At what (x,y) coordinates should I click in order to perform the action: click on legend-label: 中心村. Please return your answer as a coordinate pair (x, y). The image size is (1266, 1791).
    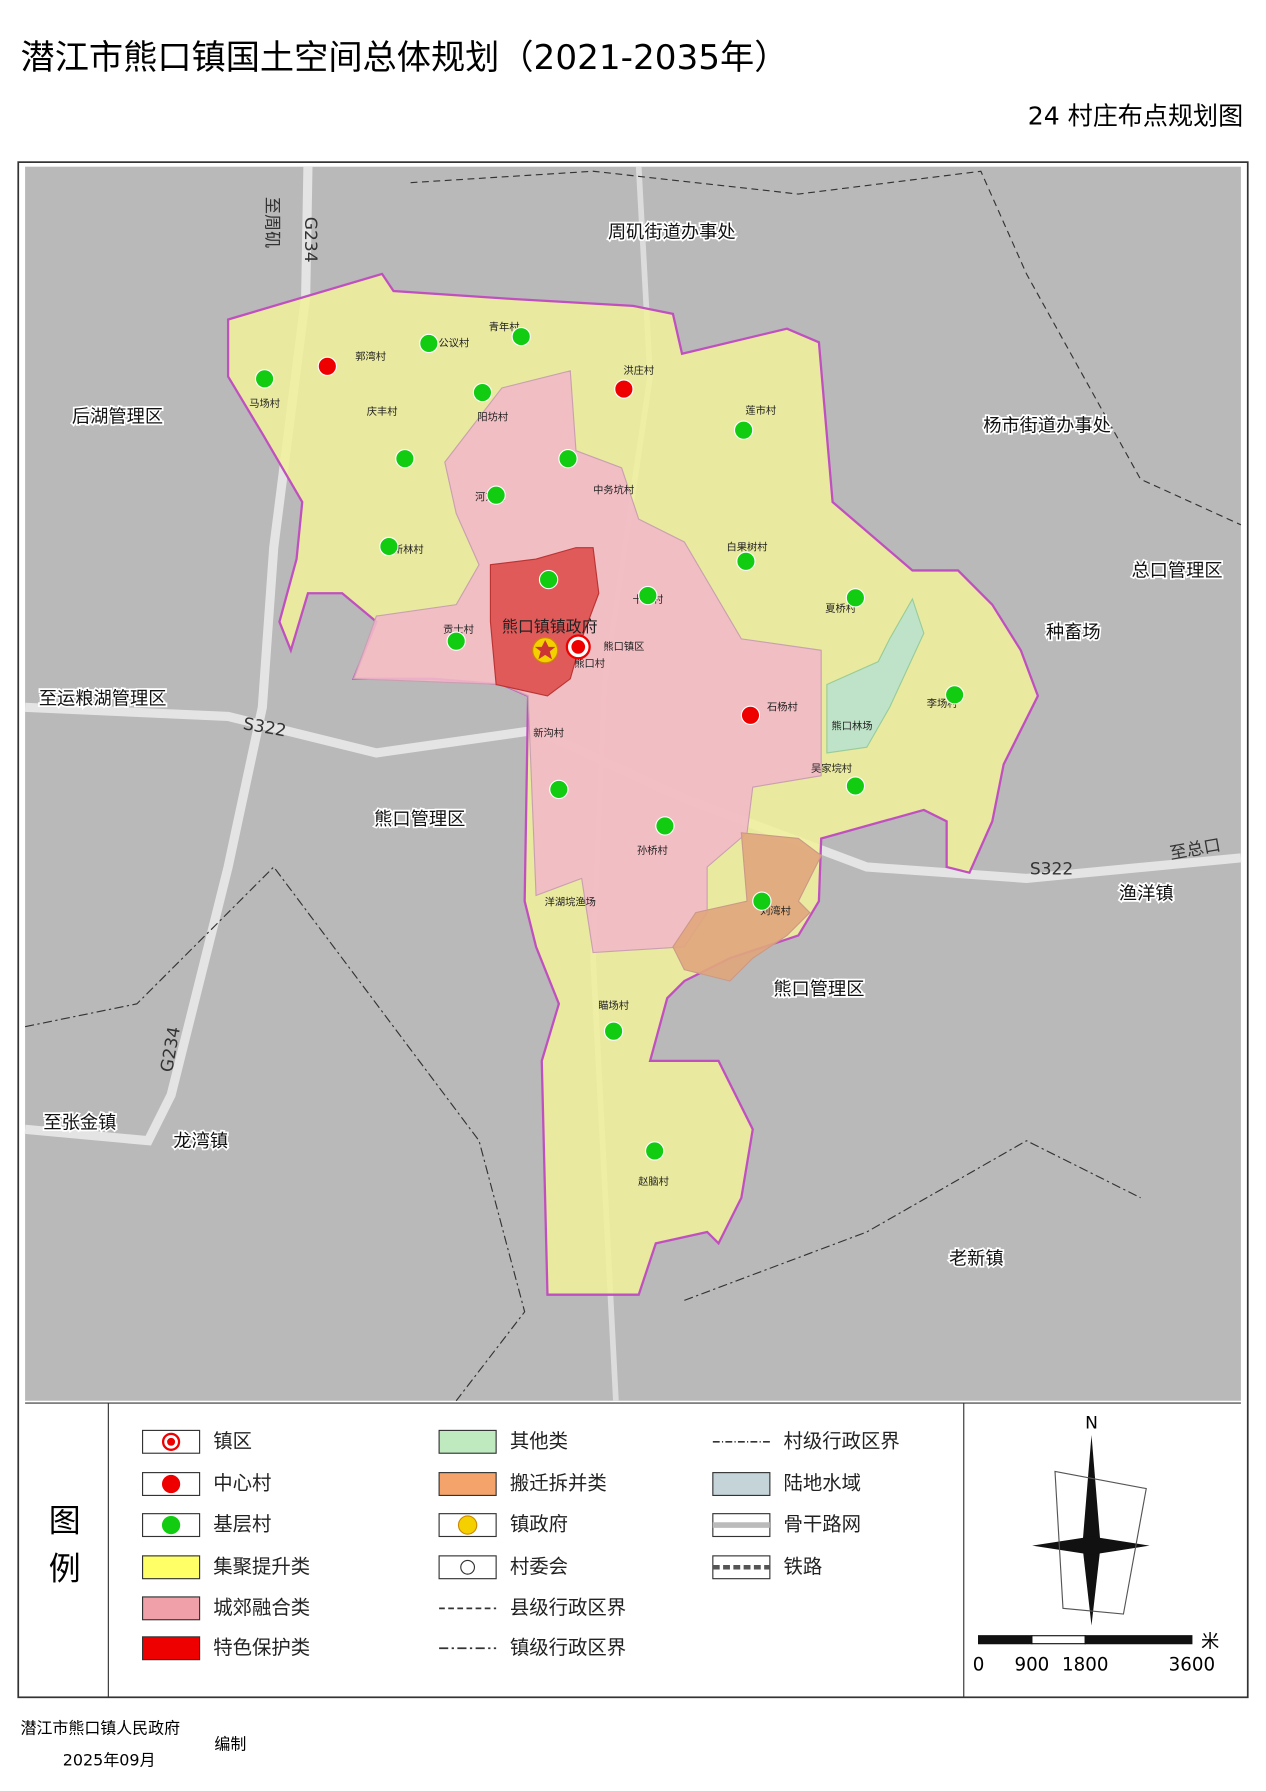
    Looking at the image, I should click on (242, 1483).